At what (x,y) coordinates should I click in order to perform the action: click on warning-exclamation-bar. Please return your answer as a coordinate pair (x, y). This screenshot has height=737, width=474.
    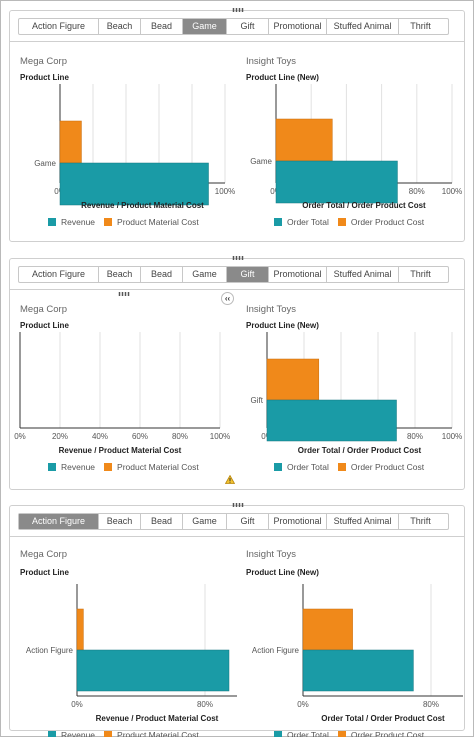
    Looking at the image, I should click on (230, 479).